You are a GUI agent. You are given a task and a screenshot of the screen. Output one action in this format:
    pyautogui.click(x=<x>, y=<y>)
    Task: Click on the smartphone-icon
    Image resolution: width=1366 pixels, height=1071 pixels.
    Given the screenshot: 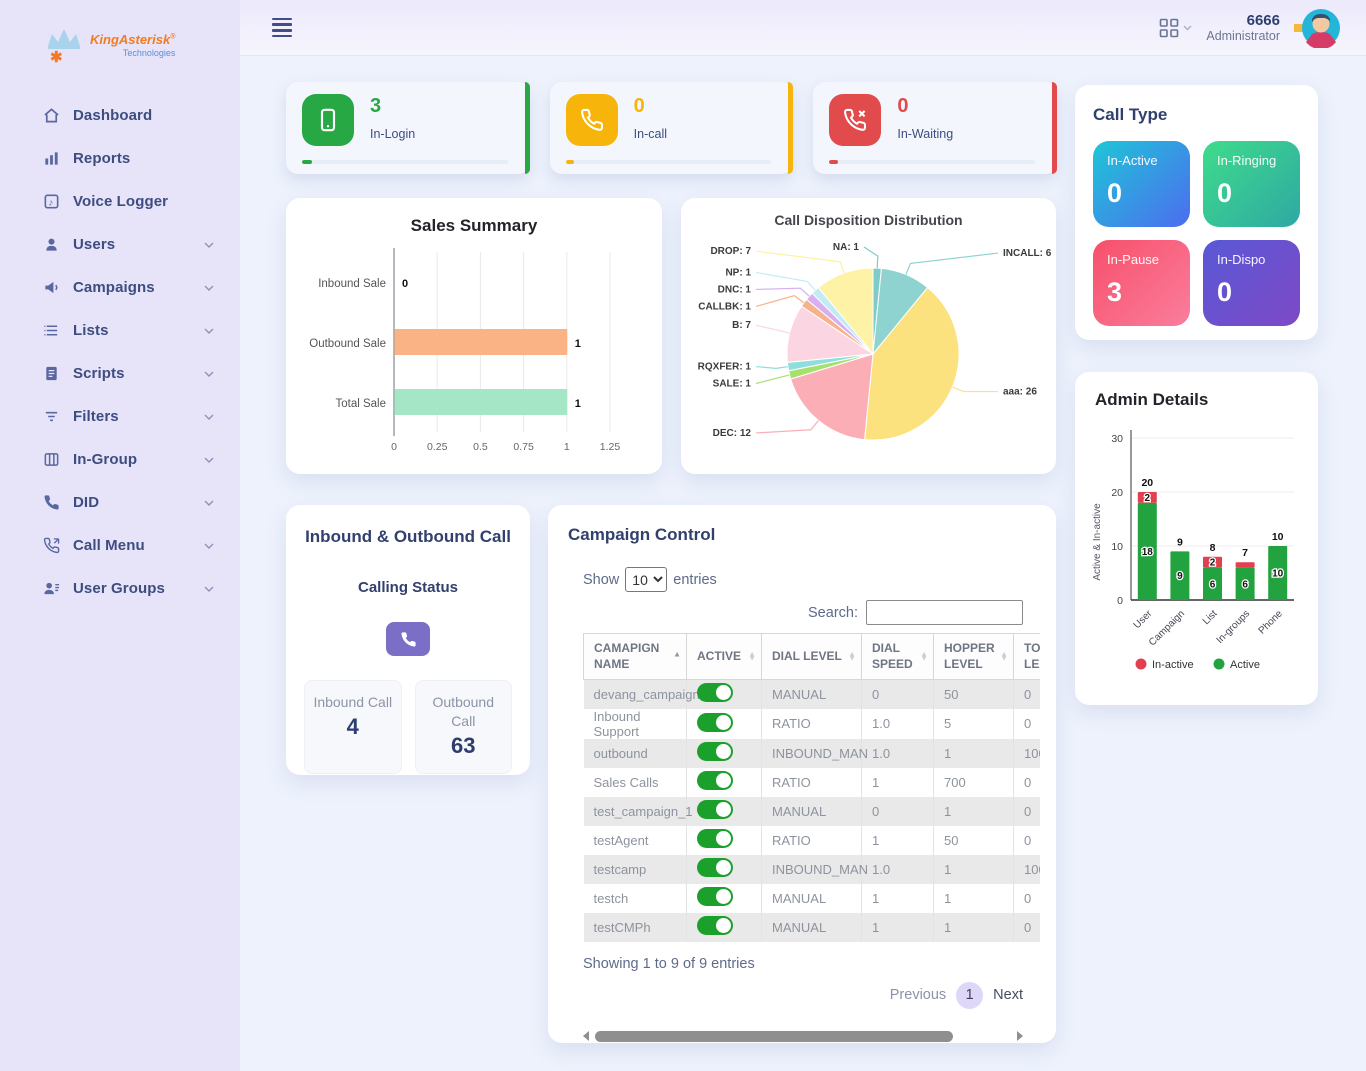 What is the action you would take?
    pyautogui.click(x=328, y=120)
    